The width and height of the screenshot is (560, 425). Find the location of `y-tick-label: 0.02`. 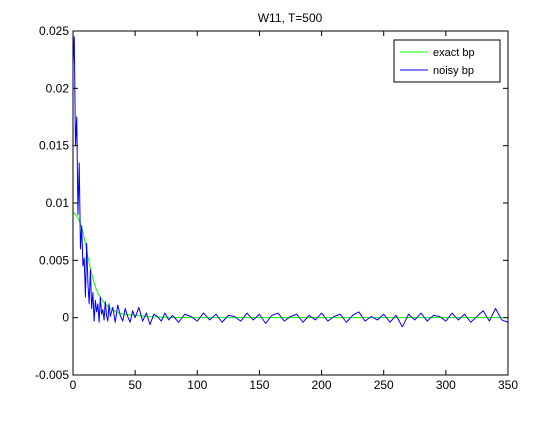

y-tick-label: 0.02 is located at coordinates (58, 88).